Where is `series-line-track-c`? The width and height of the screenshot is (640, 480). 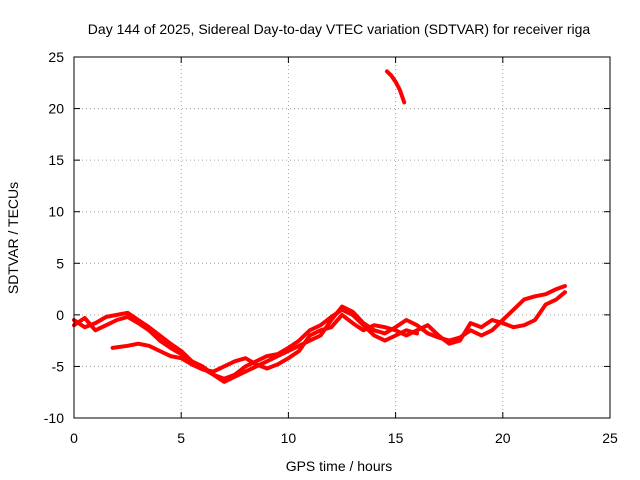
series-line-track-c is located at coordinates (264, 344).